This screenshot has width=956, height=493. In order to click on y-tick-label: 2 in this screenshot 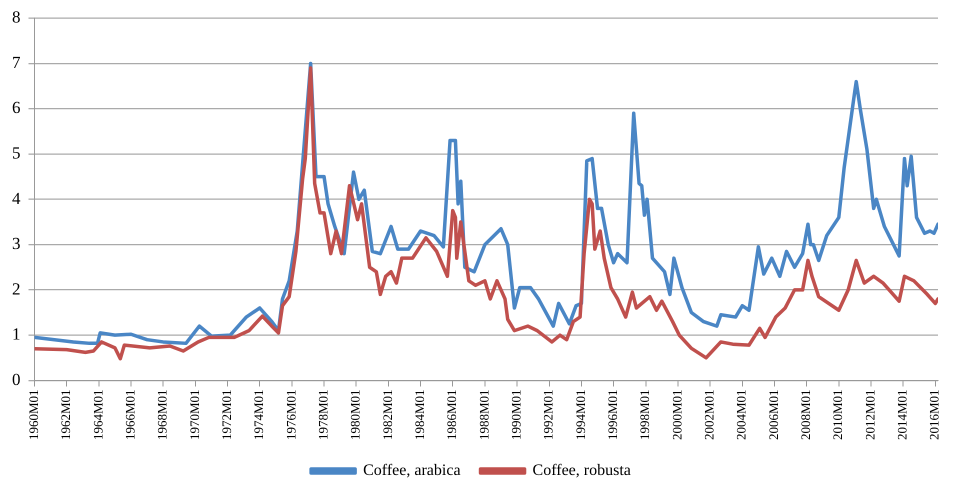, I will do `click(16, 288)`.